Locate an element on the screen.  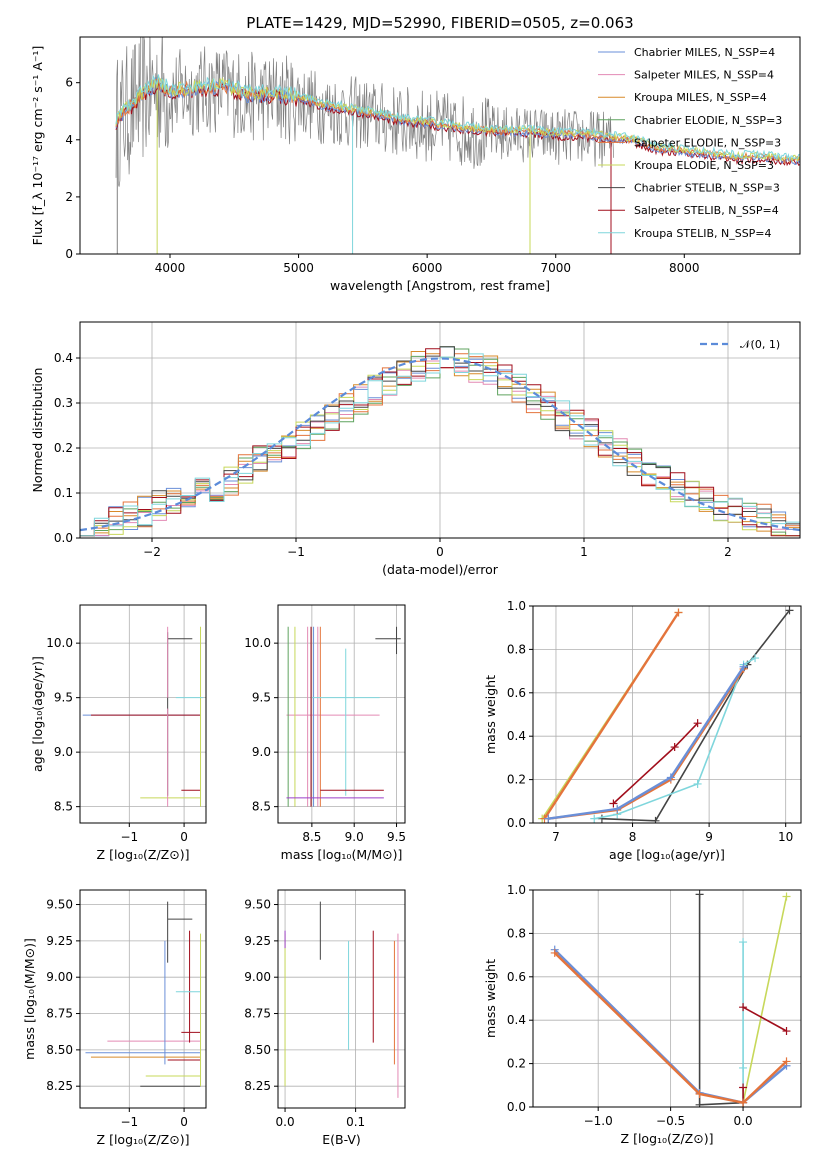
x-tick-label: 9.0 is located at coordinates (354, 837).